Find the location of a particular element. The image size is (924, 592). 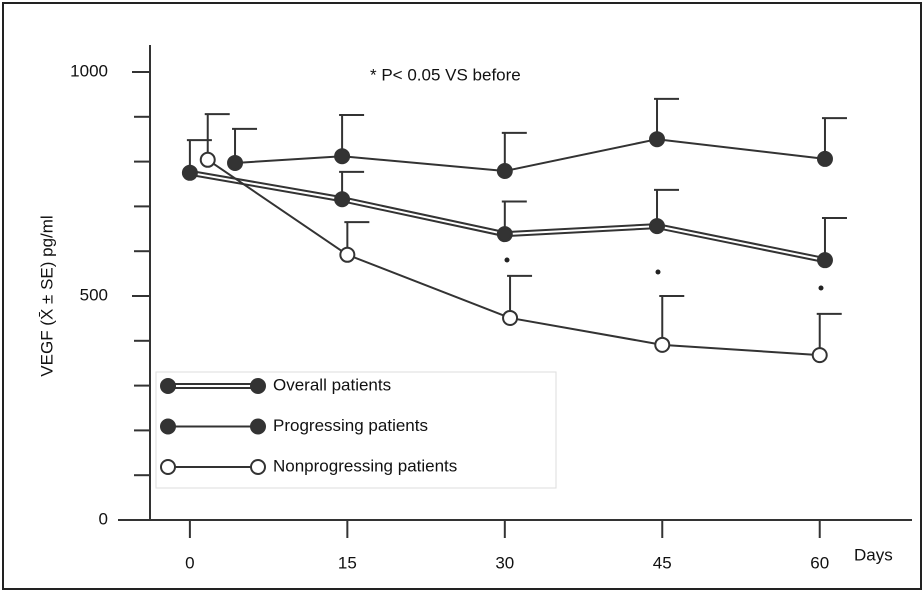

y-axis-label: VEGF (X̄ ± SE) pg/ml is located at coordinates (46, 295).